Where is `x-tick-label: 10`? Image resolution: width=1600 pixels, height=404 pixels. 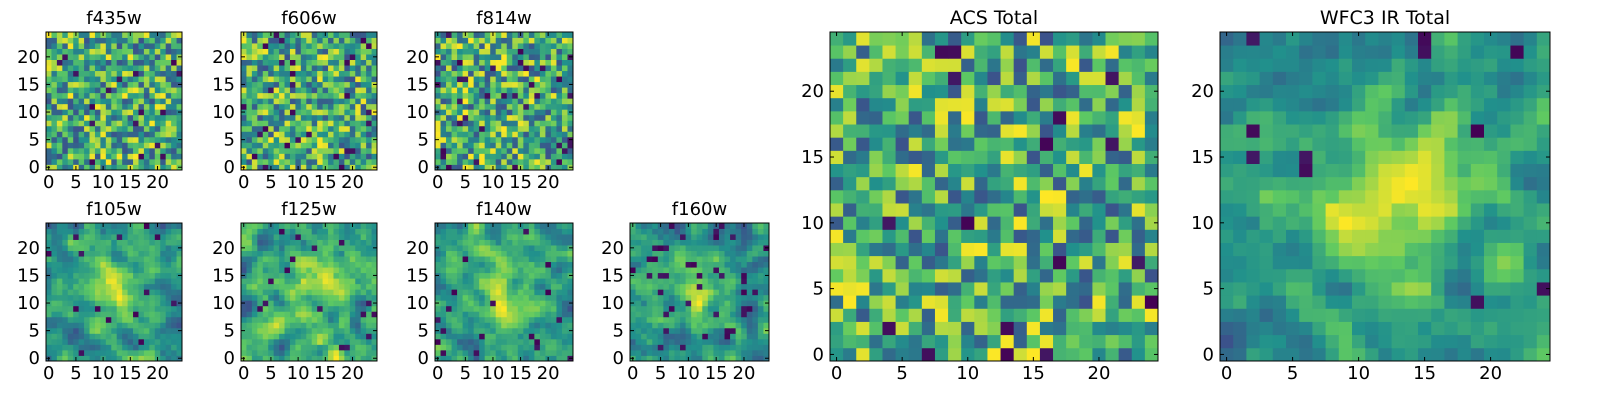
x-tick-label: 10 is located at coordinates (298, 373).